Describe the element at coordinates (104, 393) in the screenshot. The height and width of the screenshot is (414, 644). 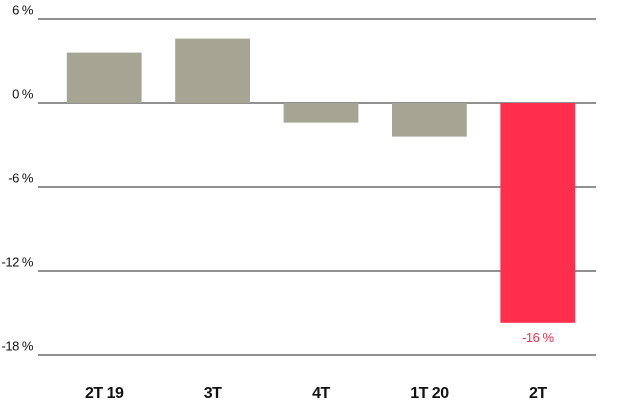
I see `x-tick-label: 2T 19` at that location.